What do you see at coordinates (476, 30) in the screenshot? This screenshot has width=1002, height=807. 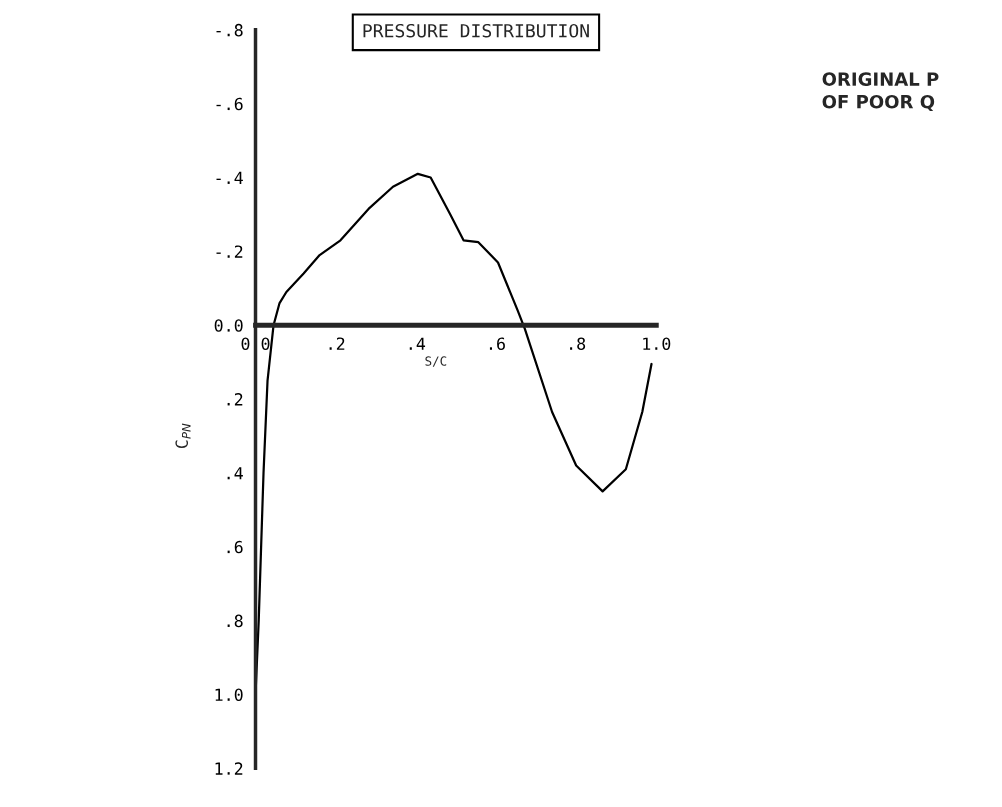 I see `chart-title: PRESSURE DISTRIBUTION` at bounding box center [476, 30].